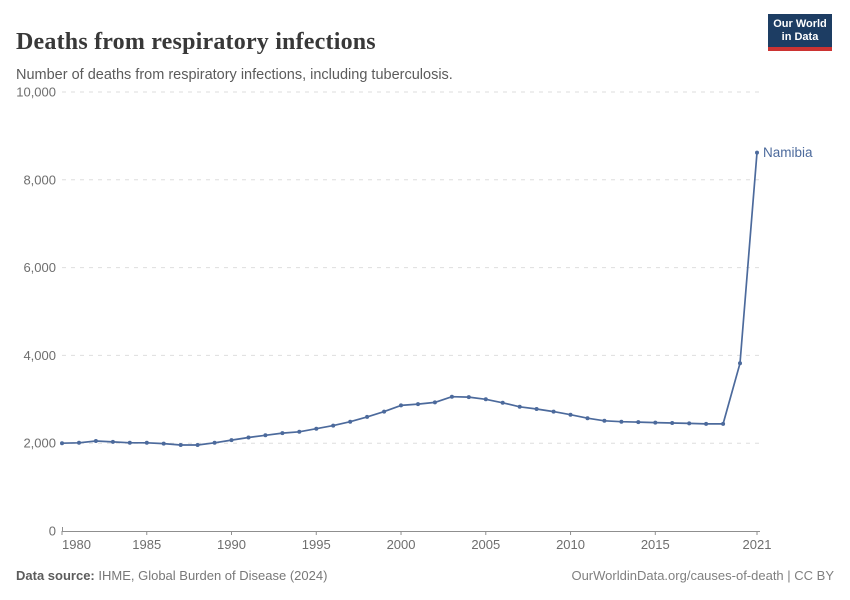 The height and width of the screenshot is (600, 850). What do you see at coordinates (800, 36) in the screenshot?
I see `owid-logo-line2: in Data` at bounding box center [800, 36].